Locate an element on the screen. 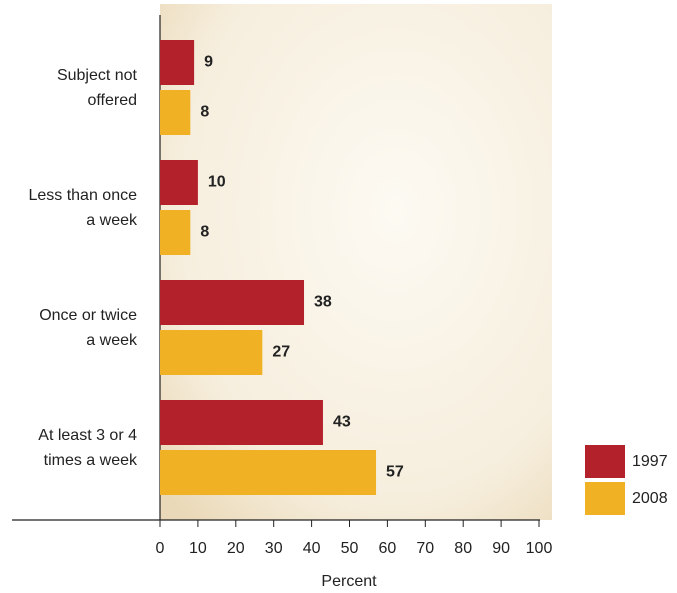 The image size is (677, 593). value-label: 38 is located at coordinates (323, 302).